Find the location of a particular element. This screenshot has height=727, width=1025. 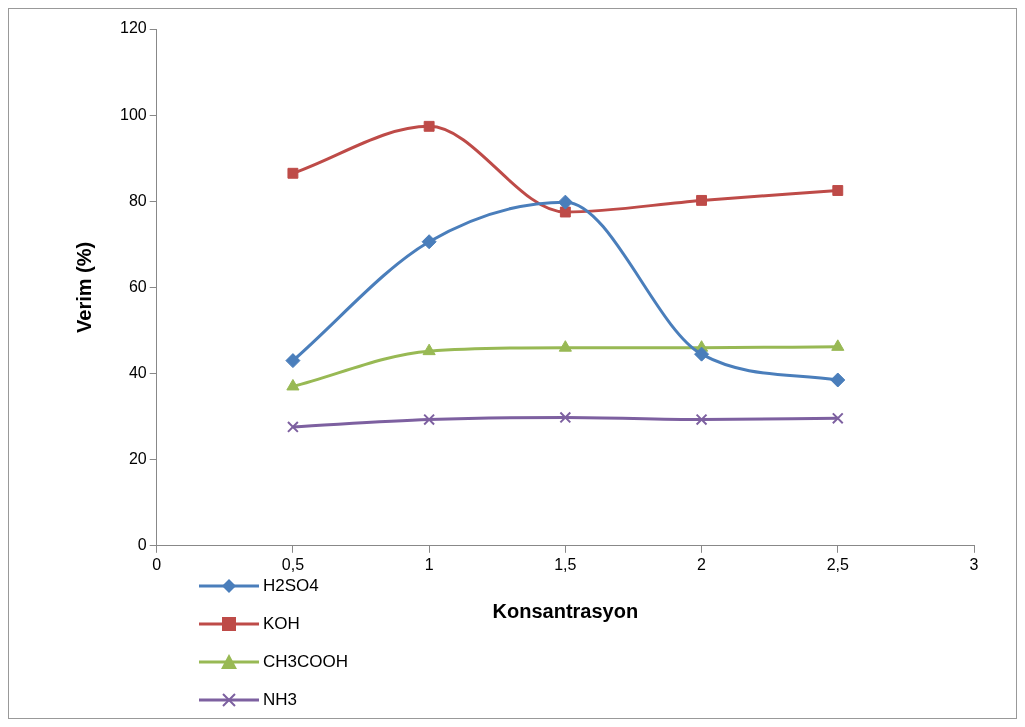

y-axis-title: Verim (%) is located at coordinates (83, 287).